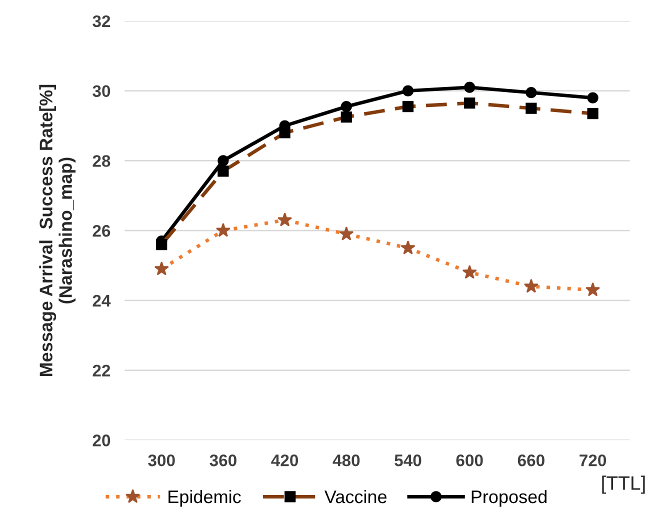 The image size is (656, 524). I want to click on x-tick-label: 600, so click(469, 460).